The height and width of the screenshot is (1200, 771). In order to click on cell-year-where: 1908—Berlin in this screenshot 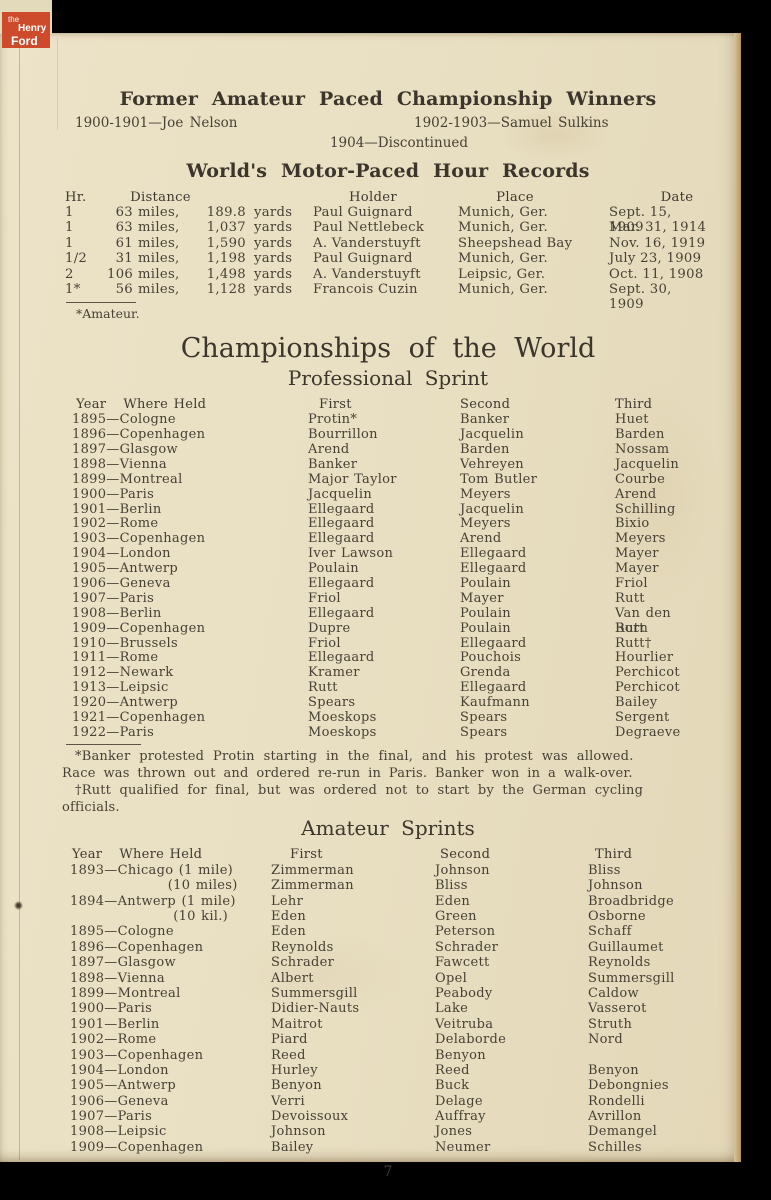, I will do `click(117, 613)`.